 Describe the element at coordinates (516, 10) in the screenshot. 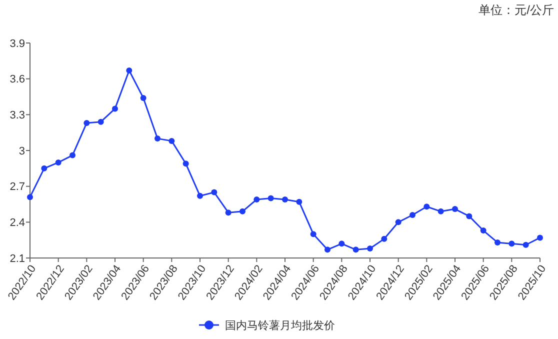

I see `text: 单位：元/公斤` at that location.